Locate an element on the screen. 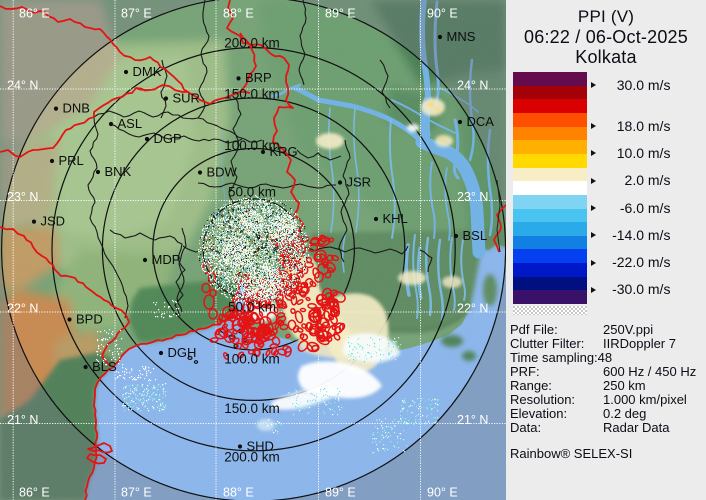 This screenshot has height=500, width=706. svg-text: BNK is located at coordinates (118, 171).